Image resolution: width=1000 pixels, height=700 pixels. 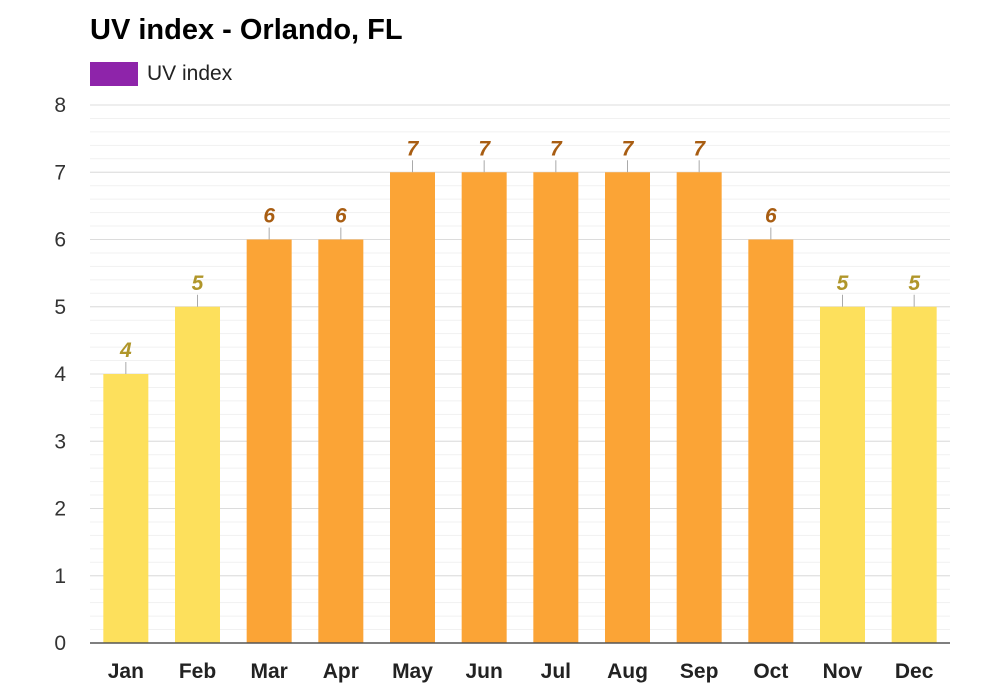 What do you see at coordinates (60, 172) in the screenshot?
I see `y-tick-label: 7` at bounding box center [60, 172].